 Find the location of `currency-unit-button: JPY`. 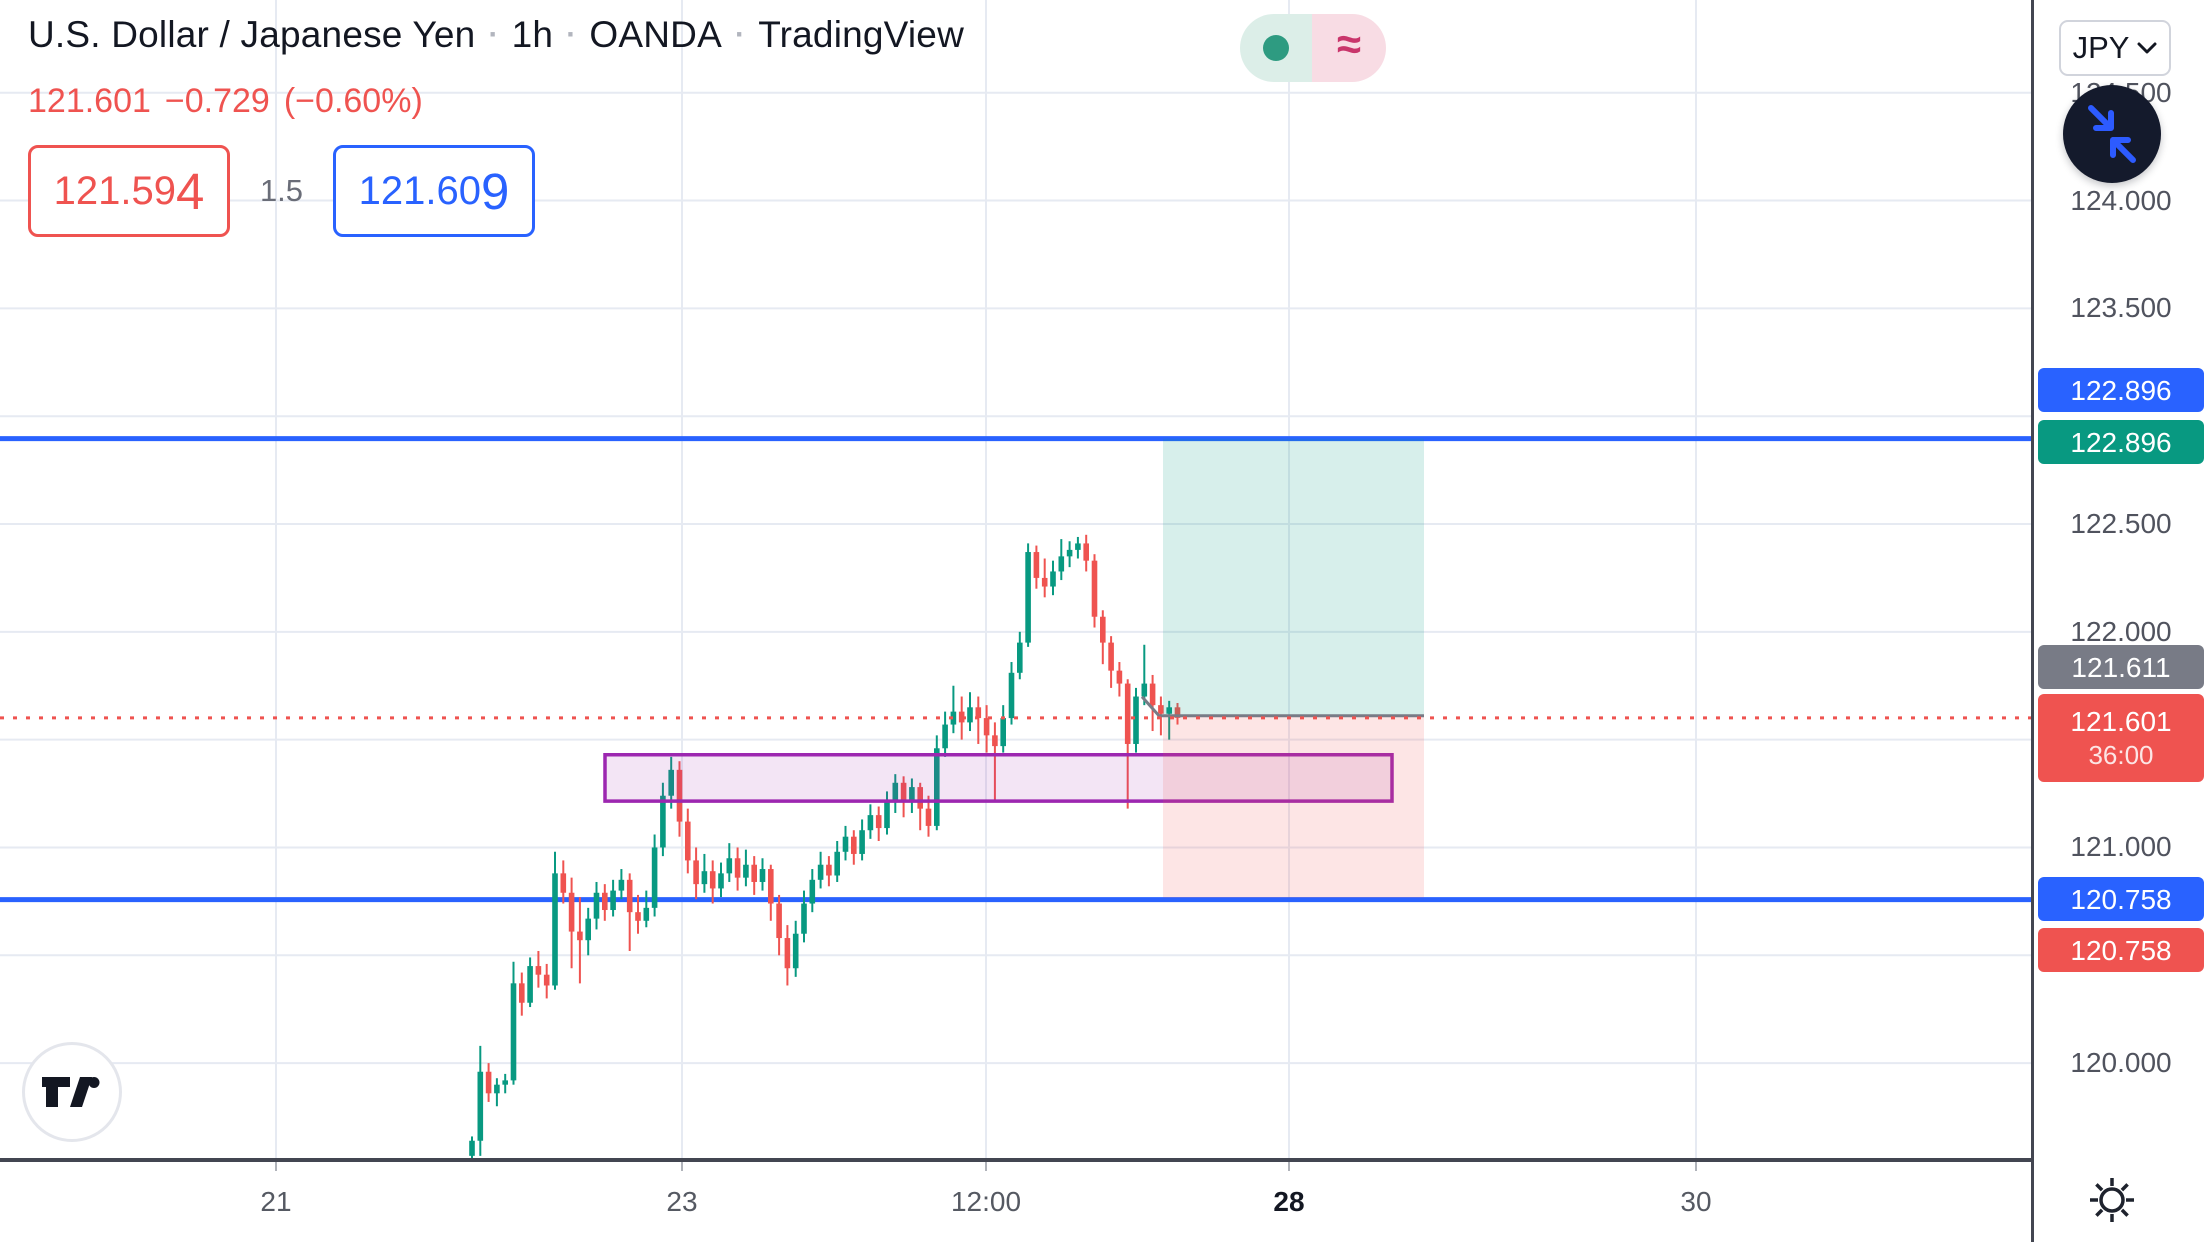

currency-unit-button: JPY is located at coordinates (2115, 48).